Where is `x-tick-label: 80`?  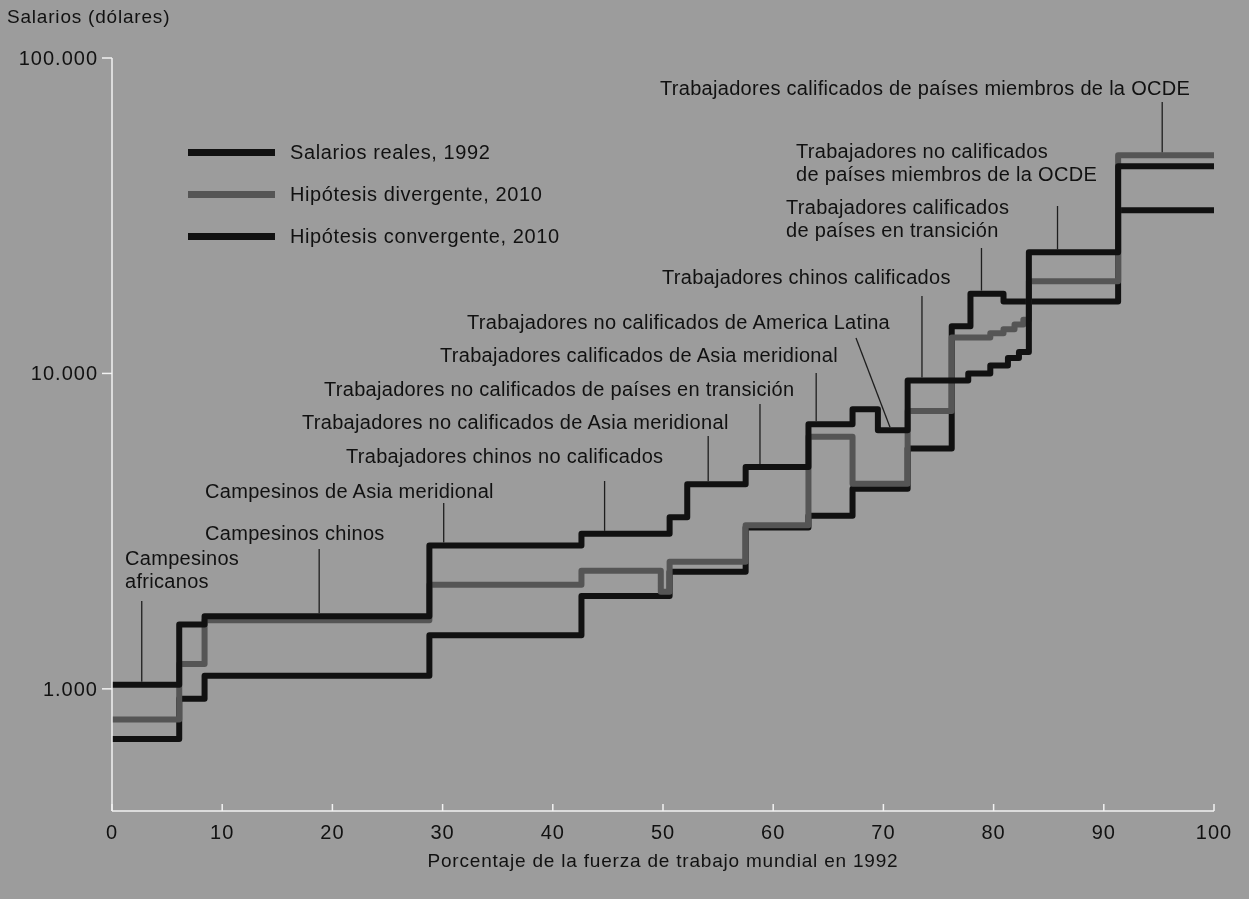 x-tick-label: 80 is located at coordinates (993, 832).